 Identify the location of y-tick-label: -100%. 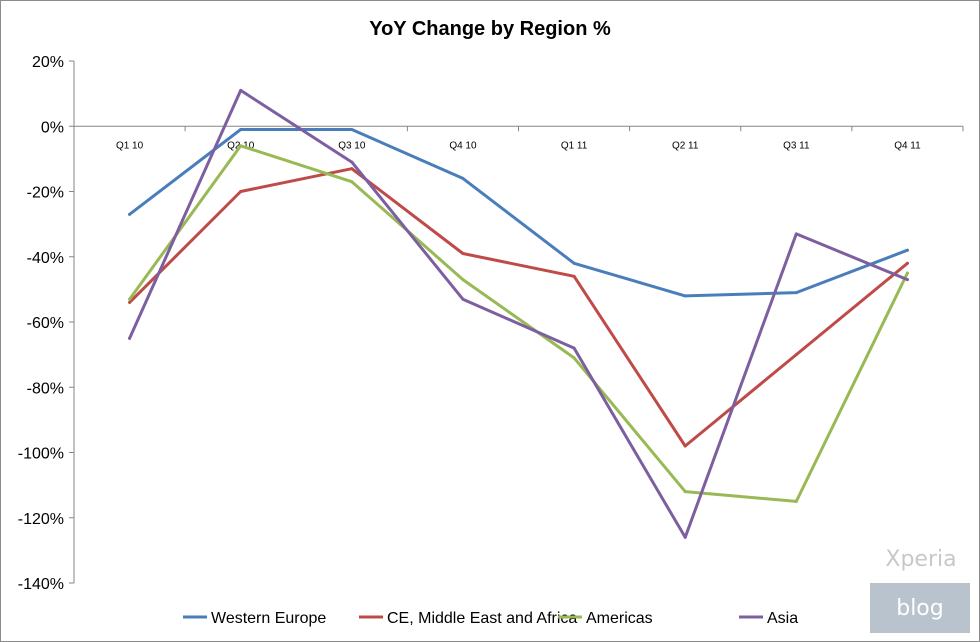
(41, 454).